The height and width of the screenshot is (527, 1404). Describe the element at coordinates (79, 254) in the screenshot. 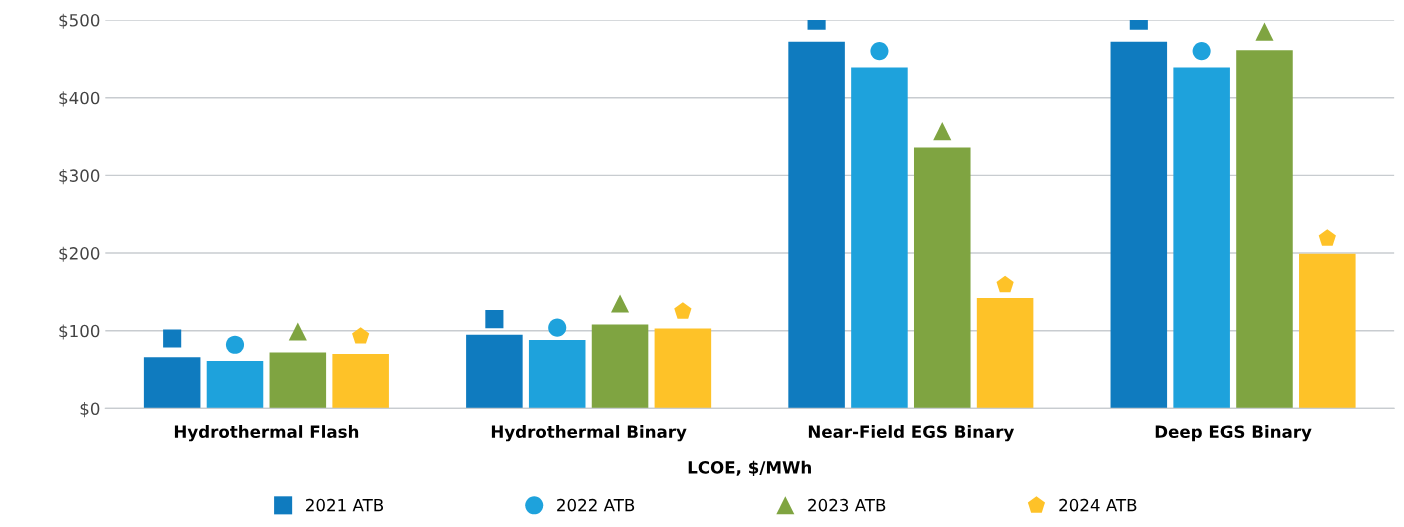

I see `y-tick-label: $200` at that location.